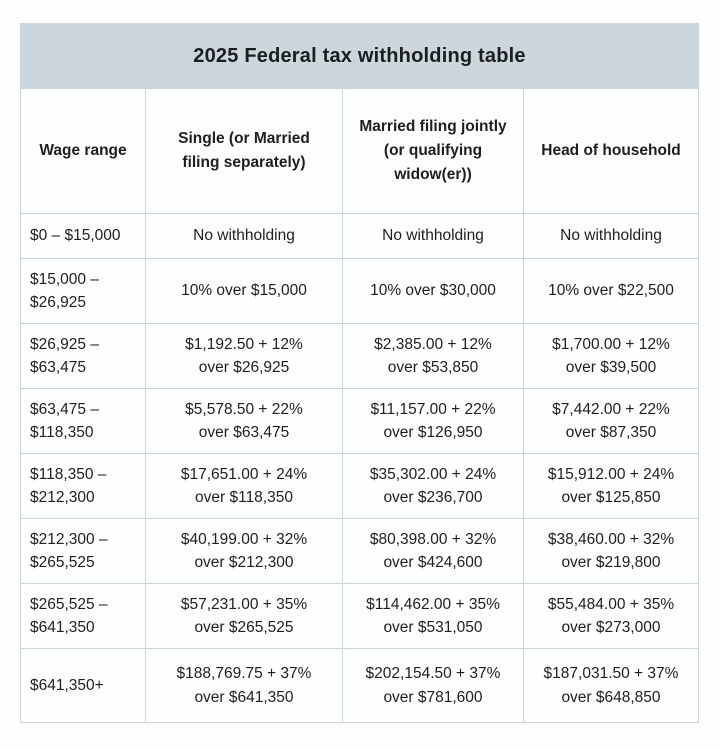 This screenshot has height=750, width=720. What do you see at coordinates (611, 291) in the screenshot?
I see `cell-head-of-household: 10% over $22,500` at bounding box center [611, 291].